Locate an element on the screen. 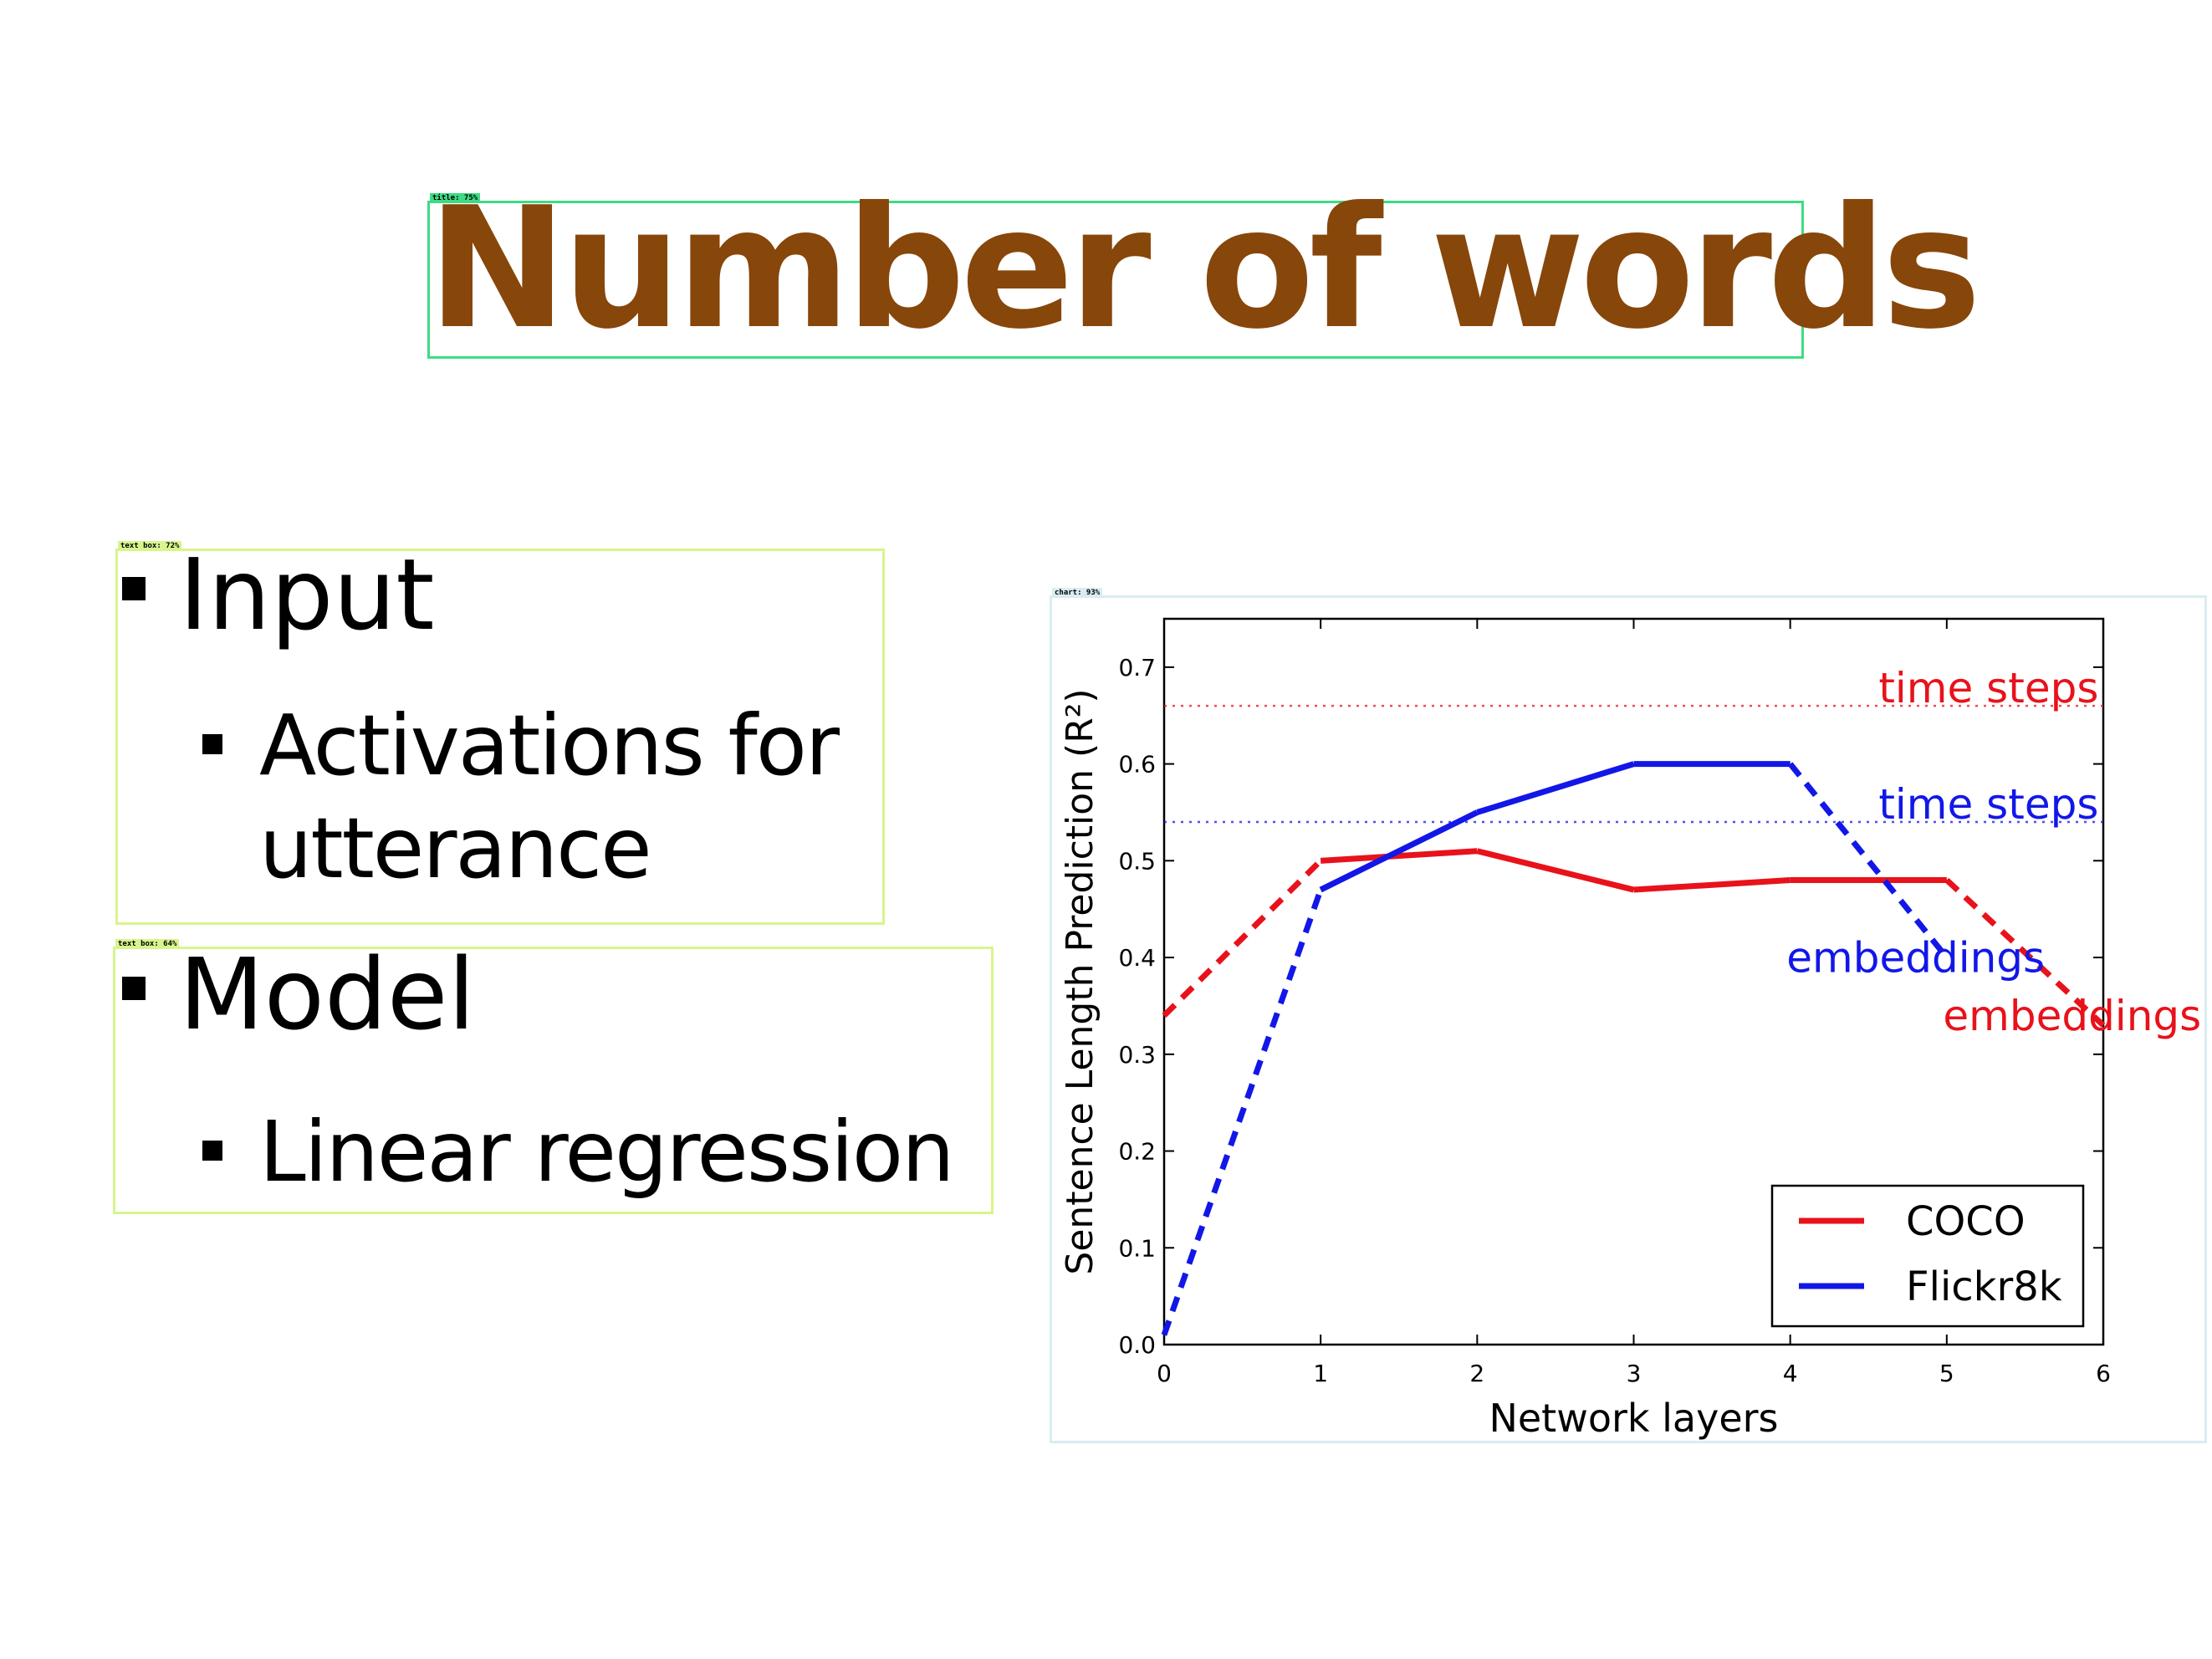 This screenshot has width=2212, height=1659. bullet-input-sub-line1: Activations for is located at coordinates (549, 745).